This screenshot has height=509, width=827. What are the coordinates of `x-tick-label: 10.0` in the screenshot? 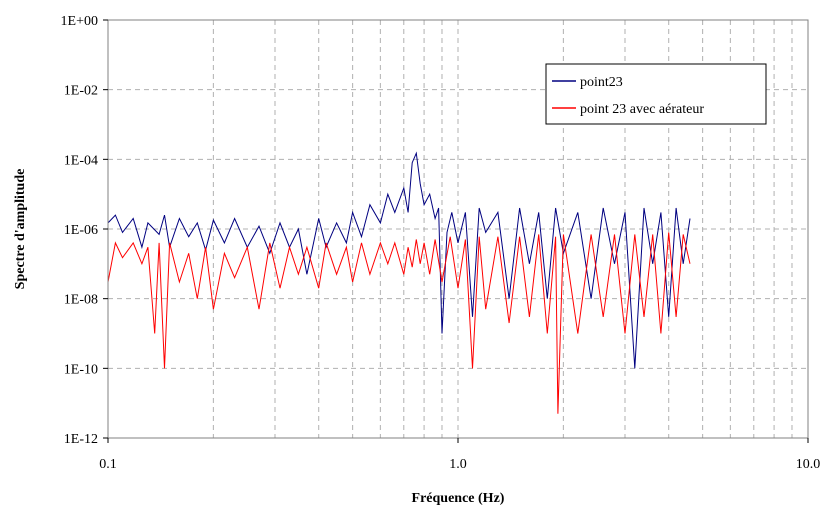 It's located at (808, 464).